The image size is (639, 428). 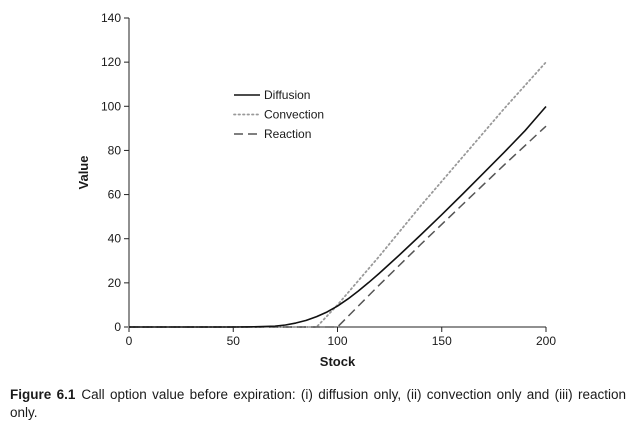 I want to click on y-tick-label-120: 120, so click(x=111, y=62).